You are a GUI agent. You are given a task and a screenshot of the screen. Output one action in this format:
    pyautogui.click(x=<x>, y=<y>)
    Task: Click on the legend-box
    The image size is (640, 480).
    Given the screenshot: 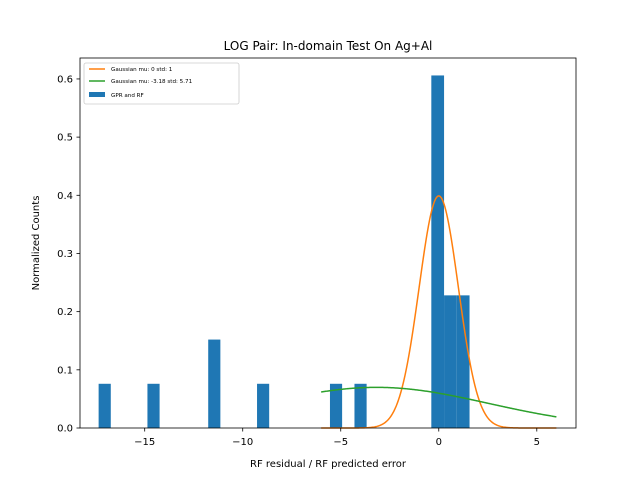 What is the action you would take?
    pyautogui.click(x=161, y=83)
    